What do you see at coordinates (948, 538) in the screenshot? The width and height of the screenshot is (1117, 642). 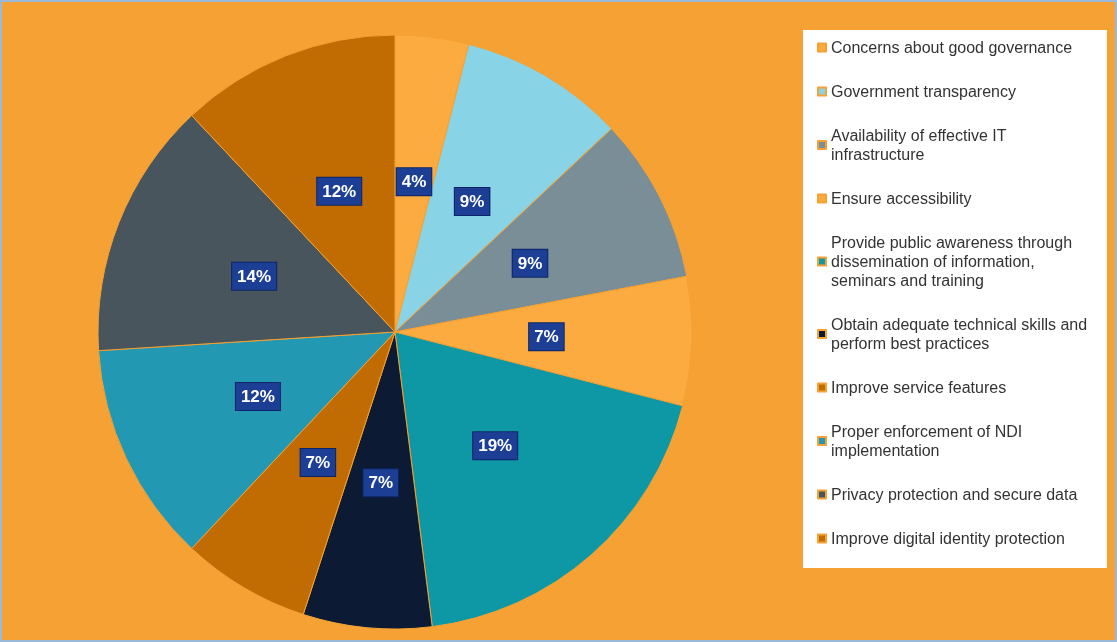 I see `legend-label: Improve digital identity protection` at bounding box center [948, 538].